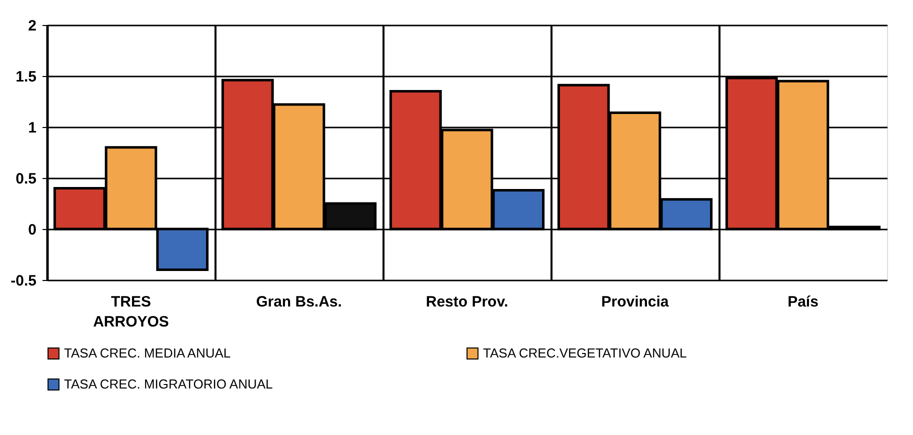 This screenshot has height=435, width=913. I want to click on legend-label: TASA CREC.VEGETATIVO ANUAL, so click(585, 353).